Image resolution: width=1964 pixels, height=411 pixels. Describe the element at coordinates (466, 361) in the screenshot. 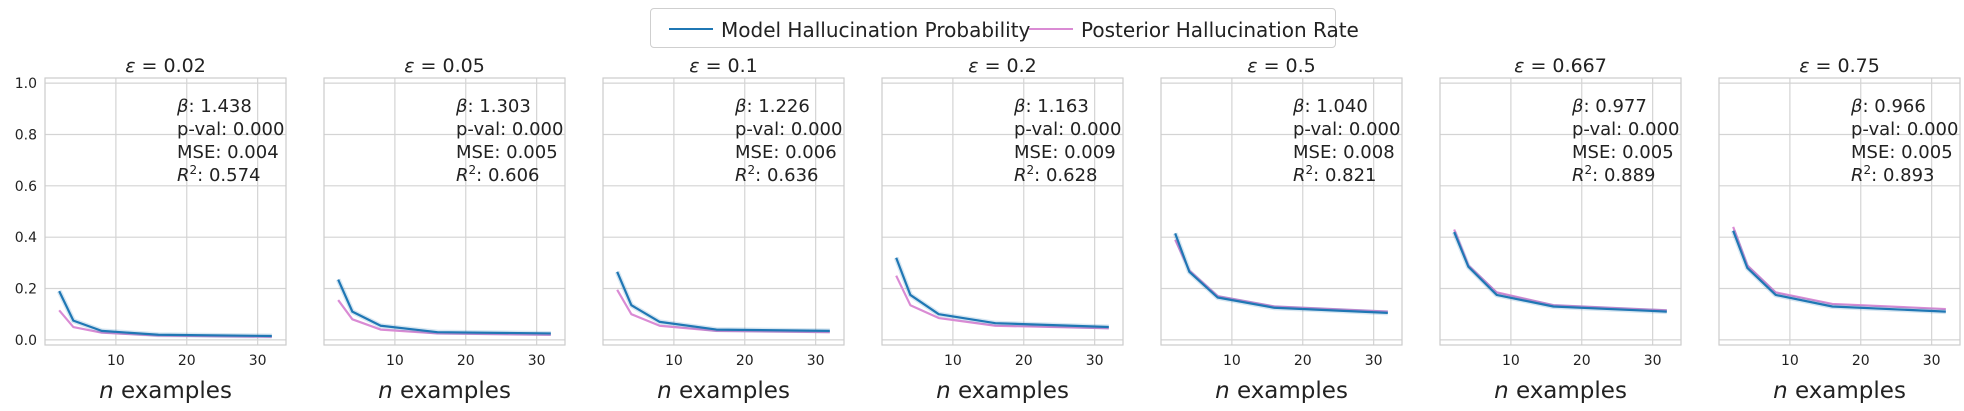

I see `panel-2-x-tick-label: 20` at that location.